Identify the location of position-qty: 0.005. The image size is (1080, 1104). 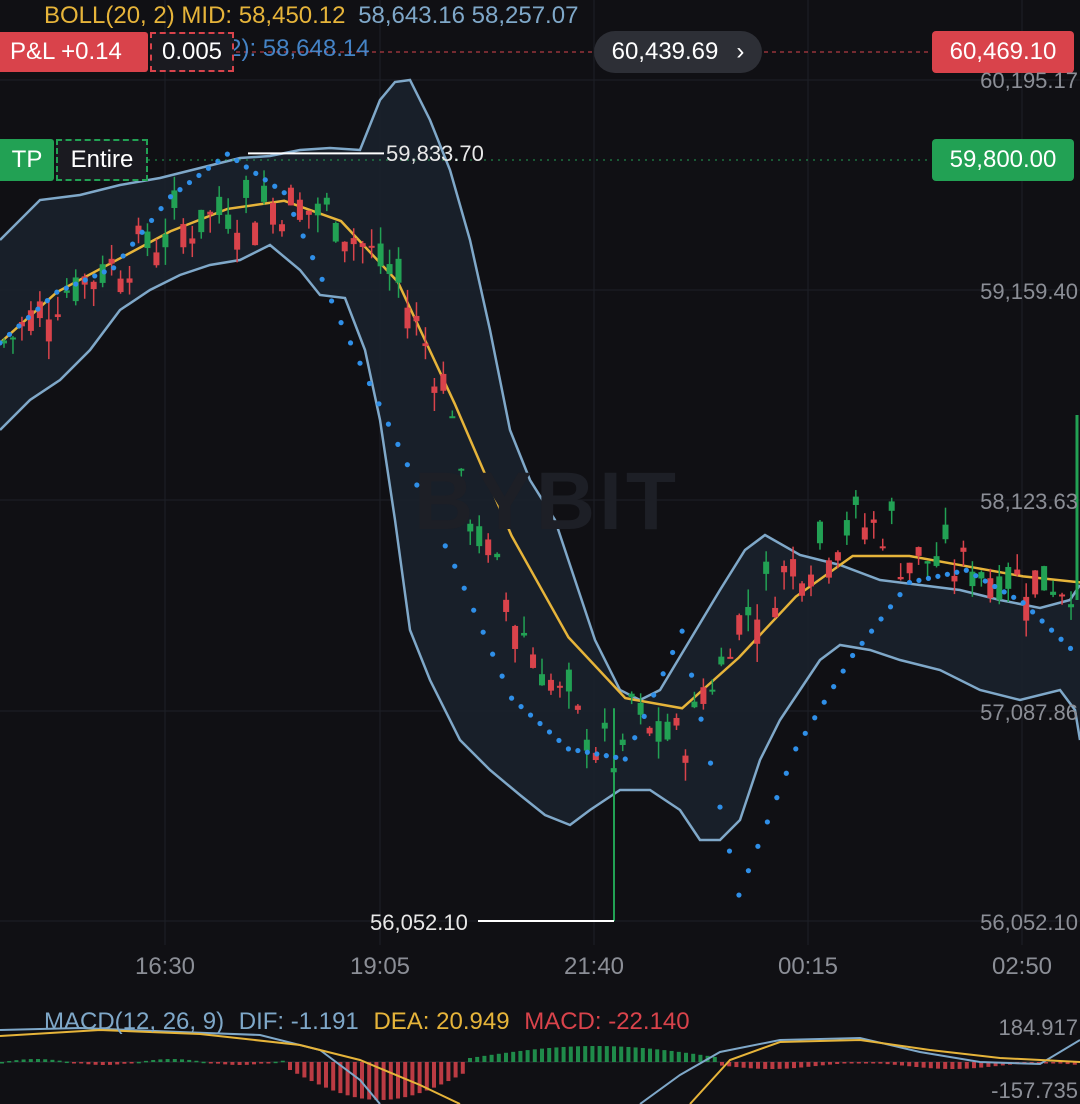
(192, 52).